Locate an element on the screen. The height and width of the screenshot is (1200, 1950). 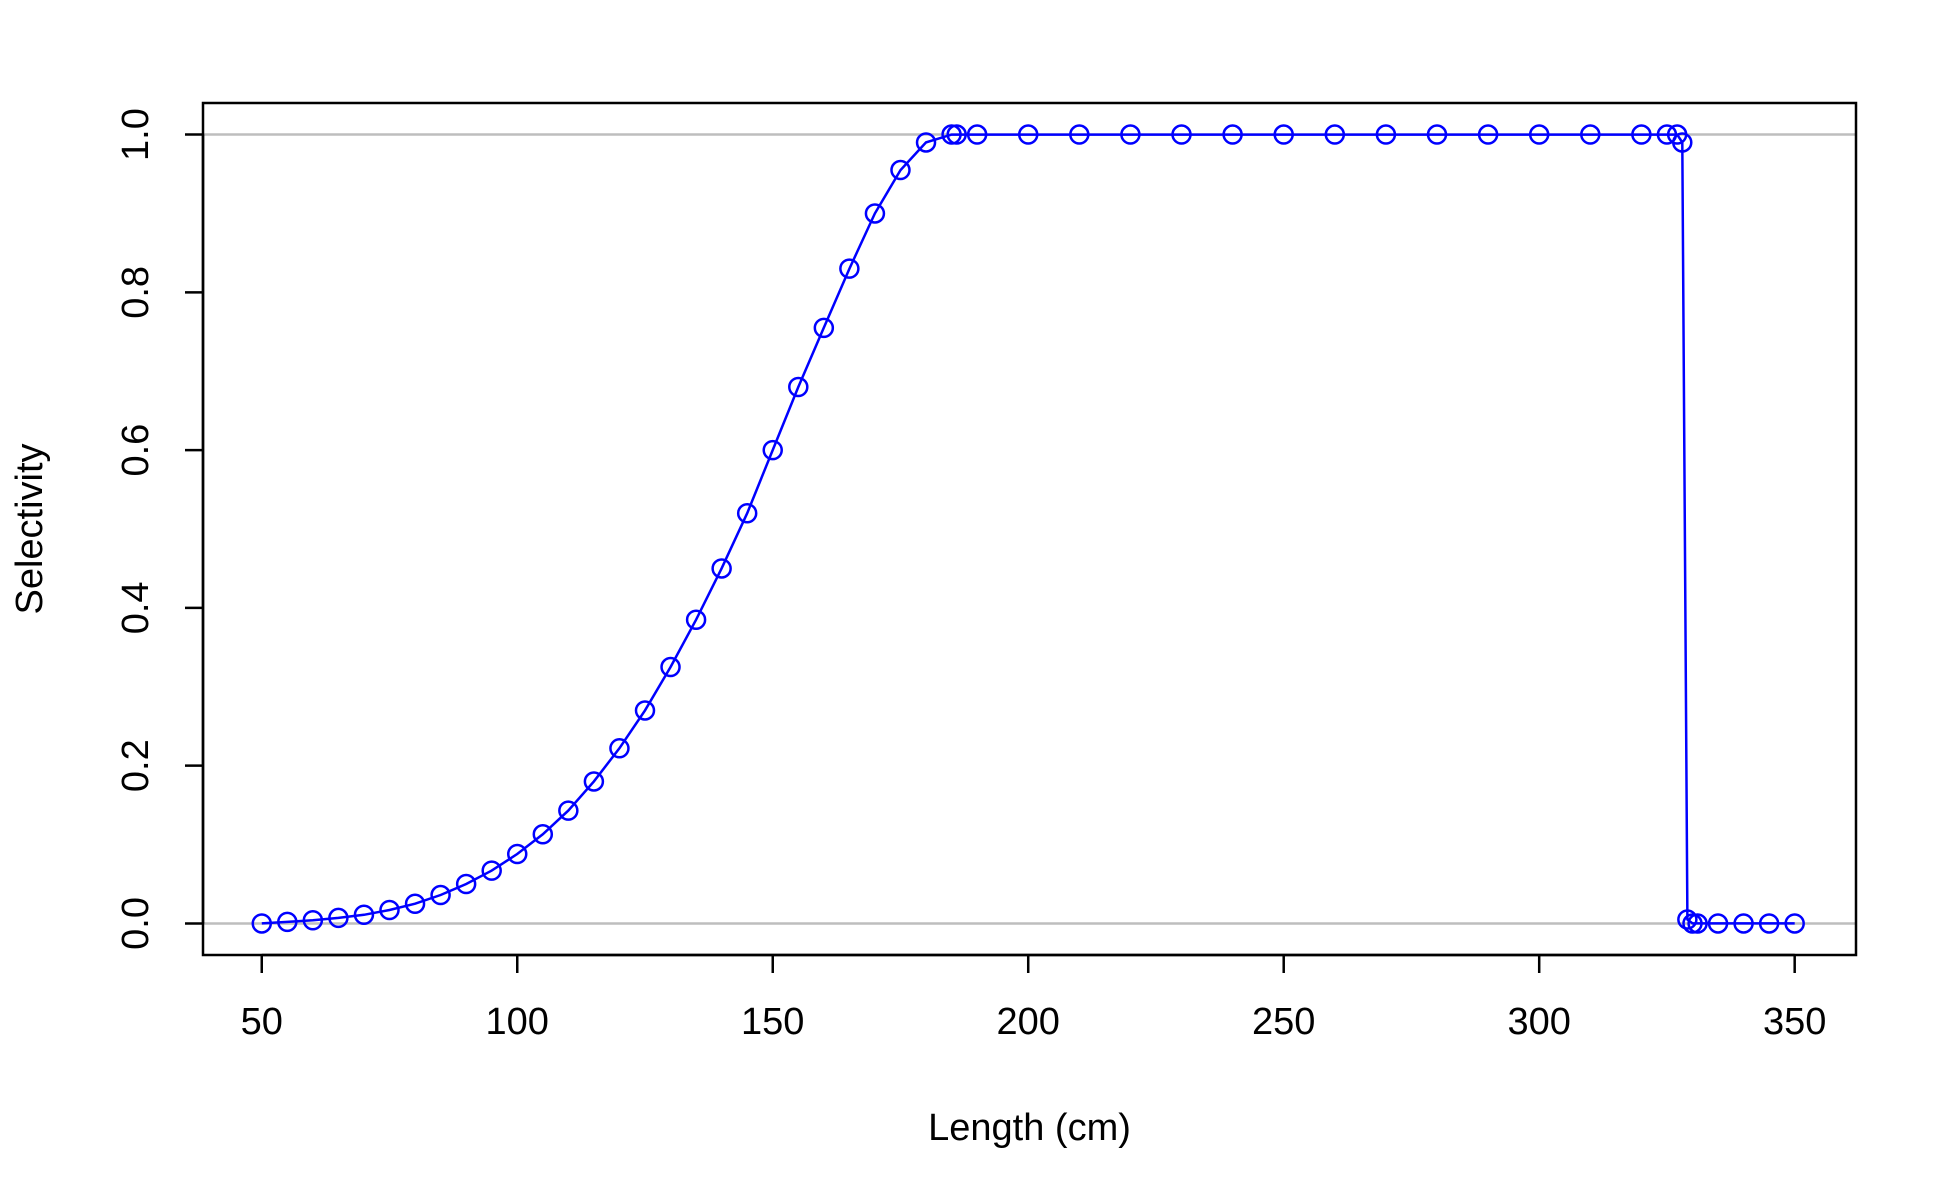
x-tick-label: 250 is located at coordinates (1283, 1022).